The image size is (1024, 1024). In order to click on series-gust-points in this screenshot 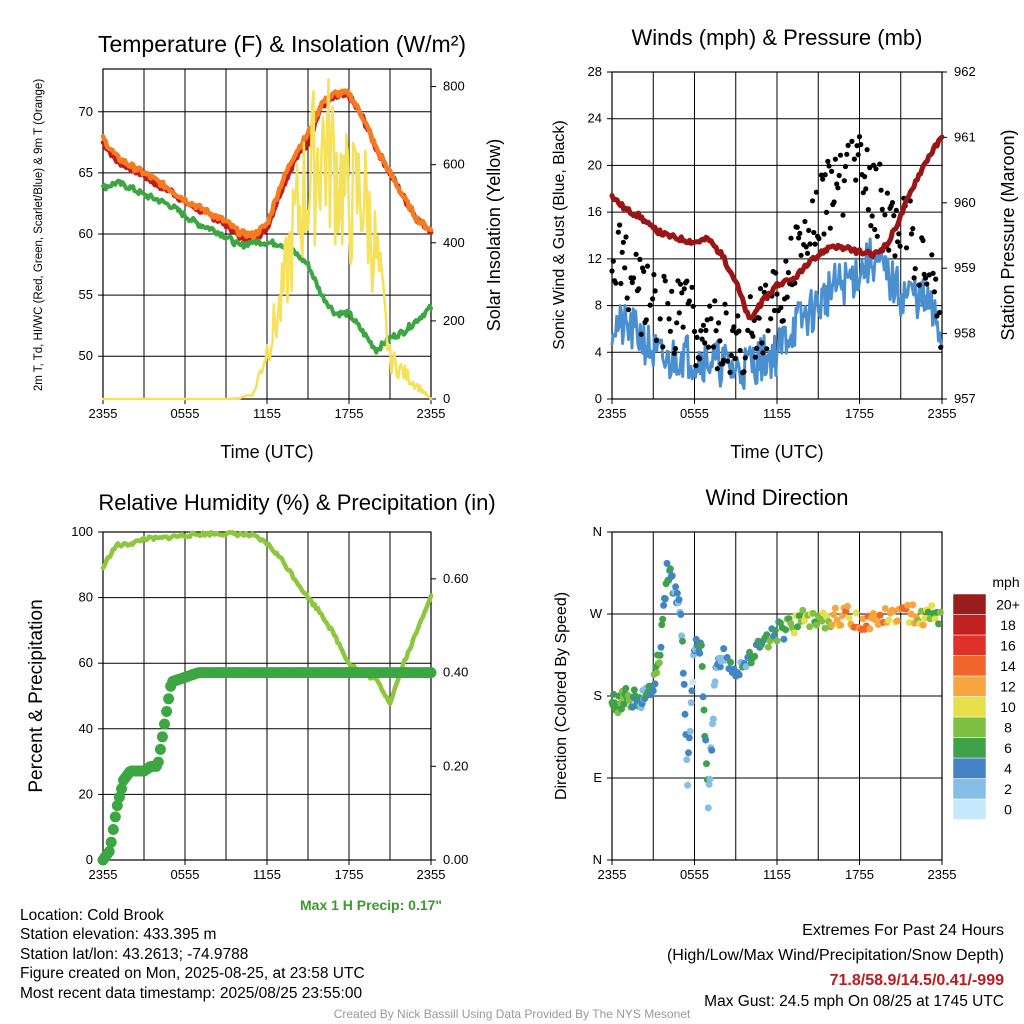, I will do `click(776, 255)`.